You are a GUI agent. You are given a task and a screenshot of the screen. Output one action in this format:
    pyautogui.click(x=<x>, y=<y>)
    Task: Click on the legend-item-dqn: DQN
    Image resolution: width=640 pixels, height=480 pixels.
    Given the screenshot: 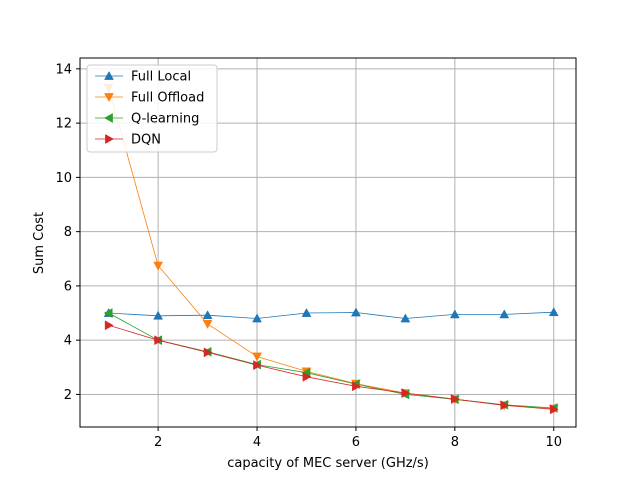 What is the action you would take?
    pyautogui.click(x=128, y=140)
    